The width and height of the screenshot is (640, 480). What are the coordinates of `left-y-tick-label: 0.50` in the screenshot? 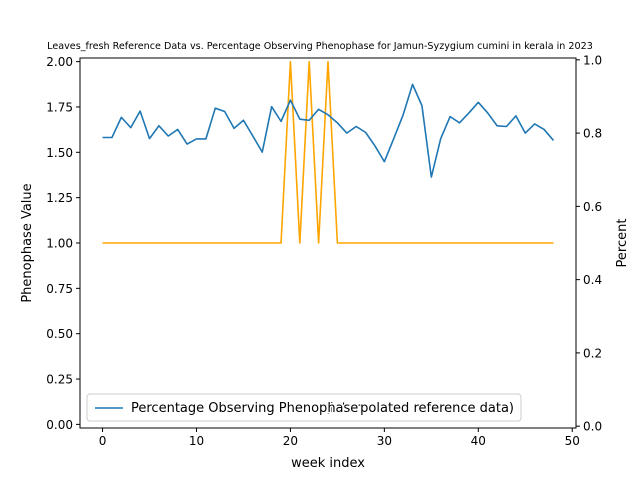 It's located at (59, 334).